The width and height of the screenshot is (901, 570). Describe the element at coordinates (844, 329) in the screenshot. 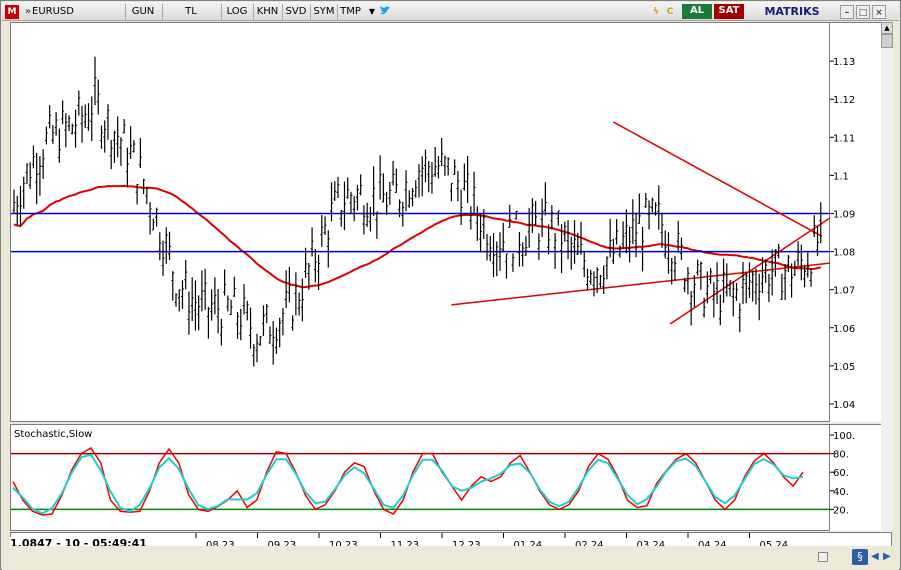

I see `price-tick-label: 1.06` at that location.